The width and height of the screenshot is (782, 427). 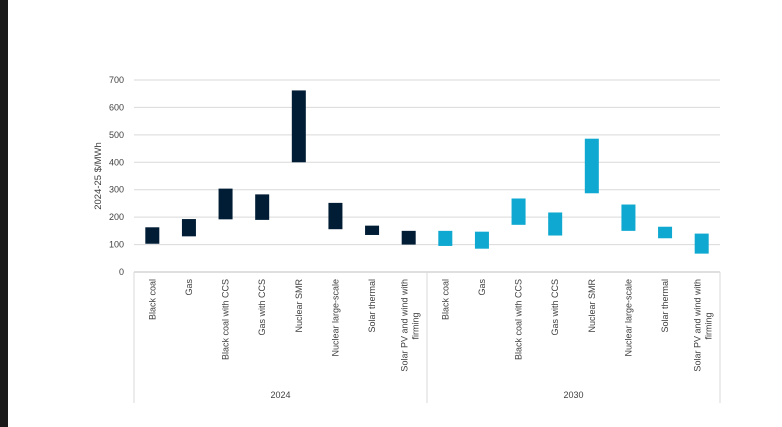 What do you see at coordinates (573, 395) in the screenshot?
I see `group-label-2030: 2030` at bounding box center [573, 395].